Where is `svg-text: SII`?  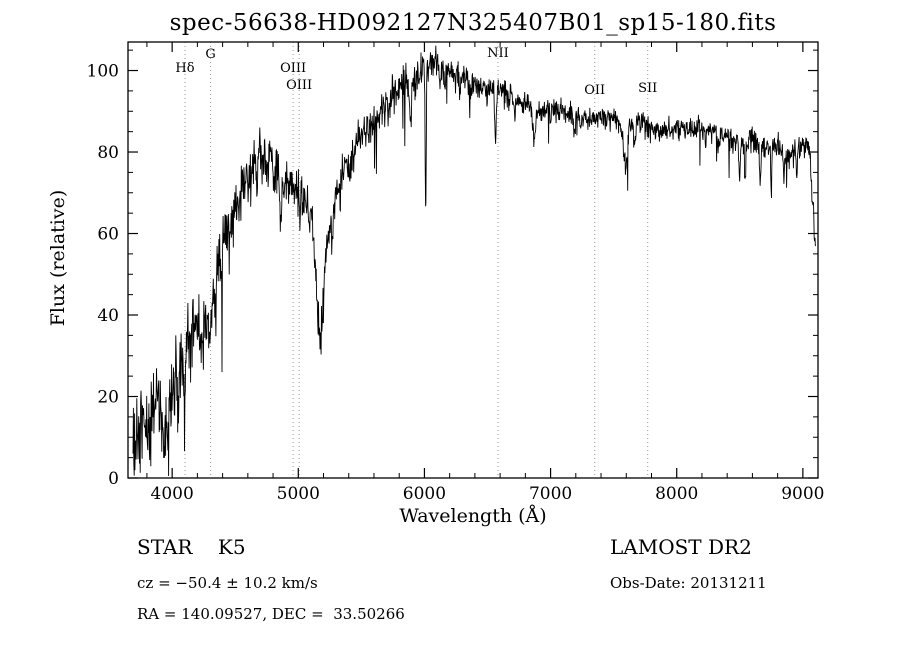
svg-text: SII is located at coordinates (647, 88).